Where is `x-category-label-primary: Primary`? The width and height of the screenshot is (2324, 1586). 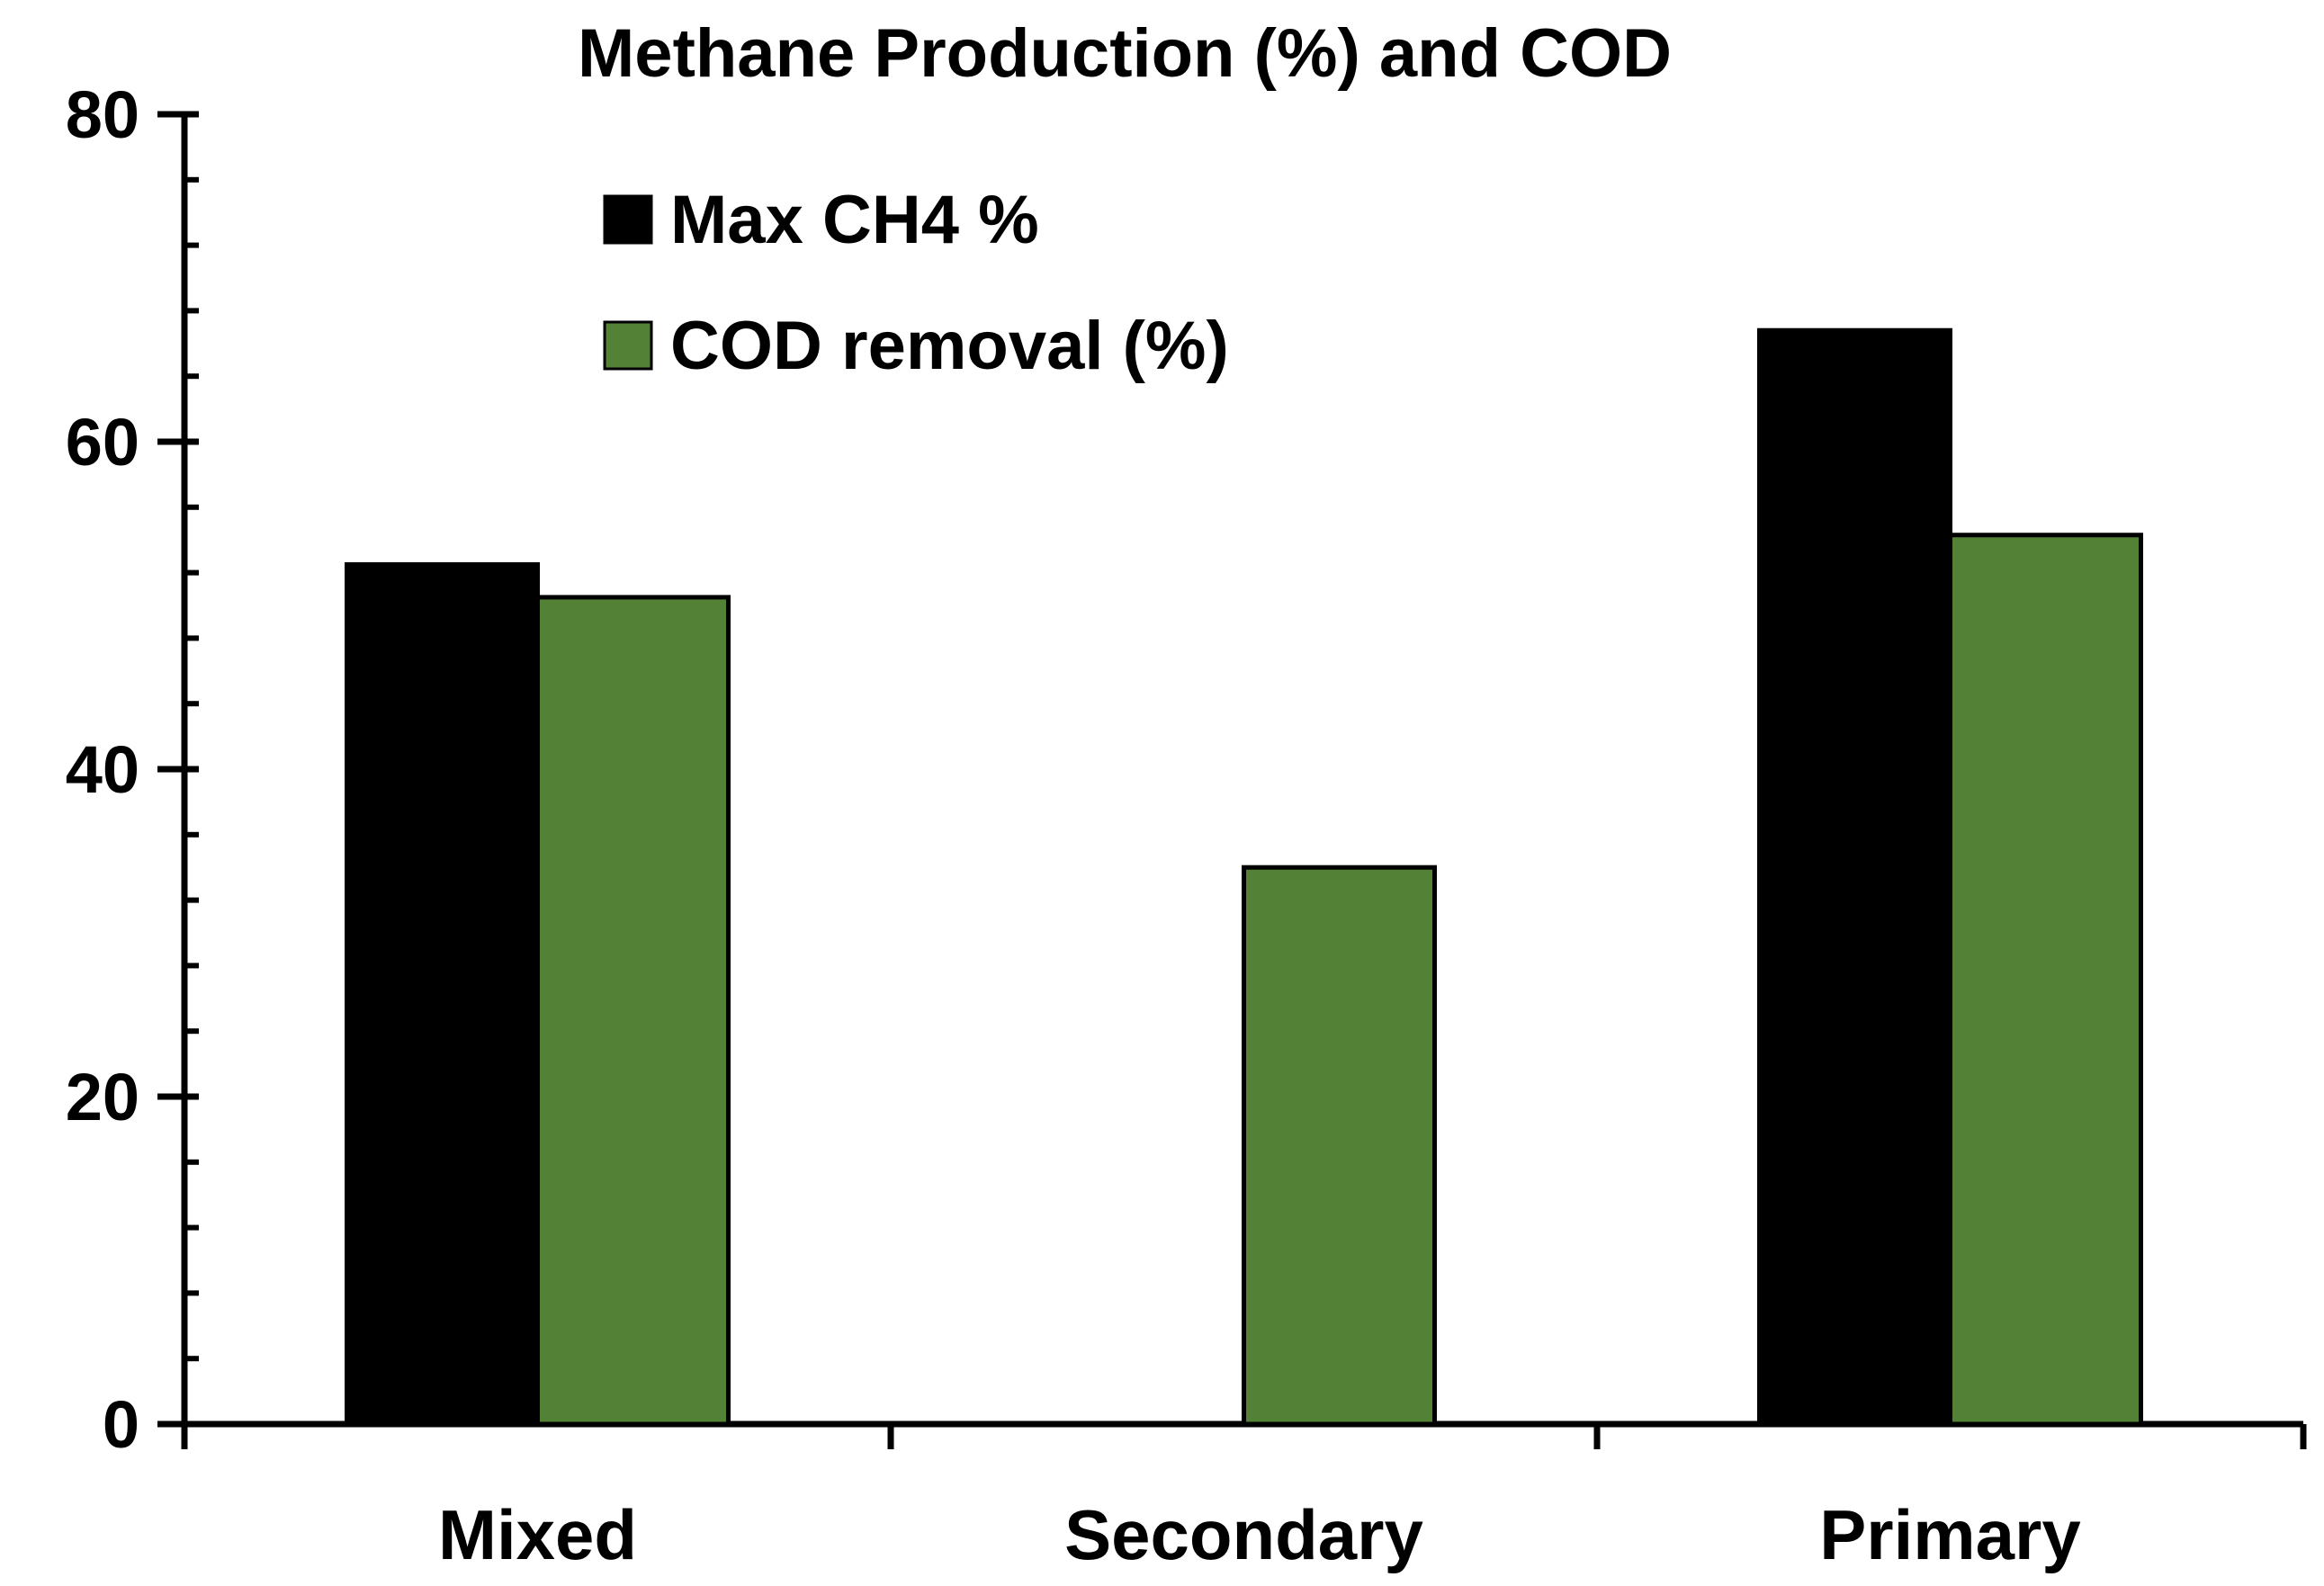 x-category-label-primary: Primary is located at coordinates (1950, 1534).